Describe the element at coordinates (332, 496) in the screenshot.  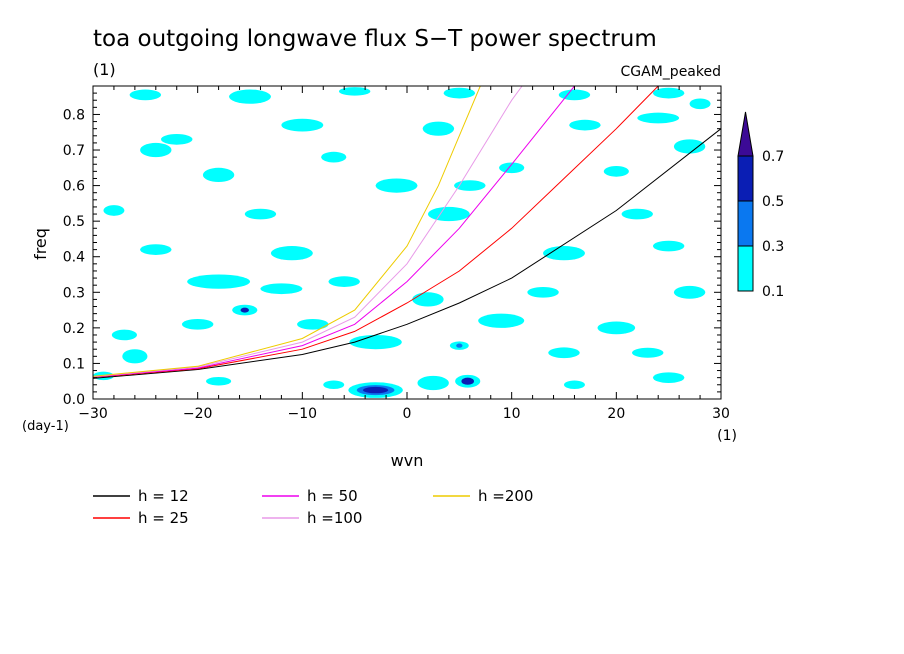
I see `legend-label-2: h = 50` at that location.